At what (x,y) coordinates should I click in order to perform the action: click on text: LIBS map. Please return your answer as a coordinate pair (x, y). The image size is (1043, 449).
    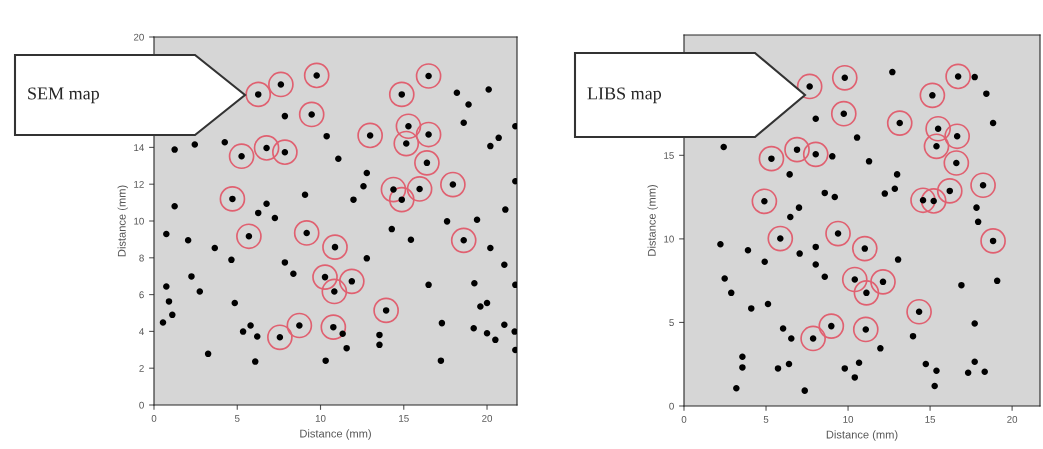
    Looking at the image, I should click on (624, 95).